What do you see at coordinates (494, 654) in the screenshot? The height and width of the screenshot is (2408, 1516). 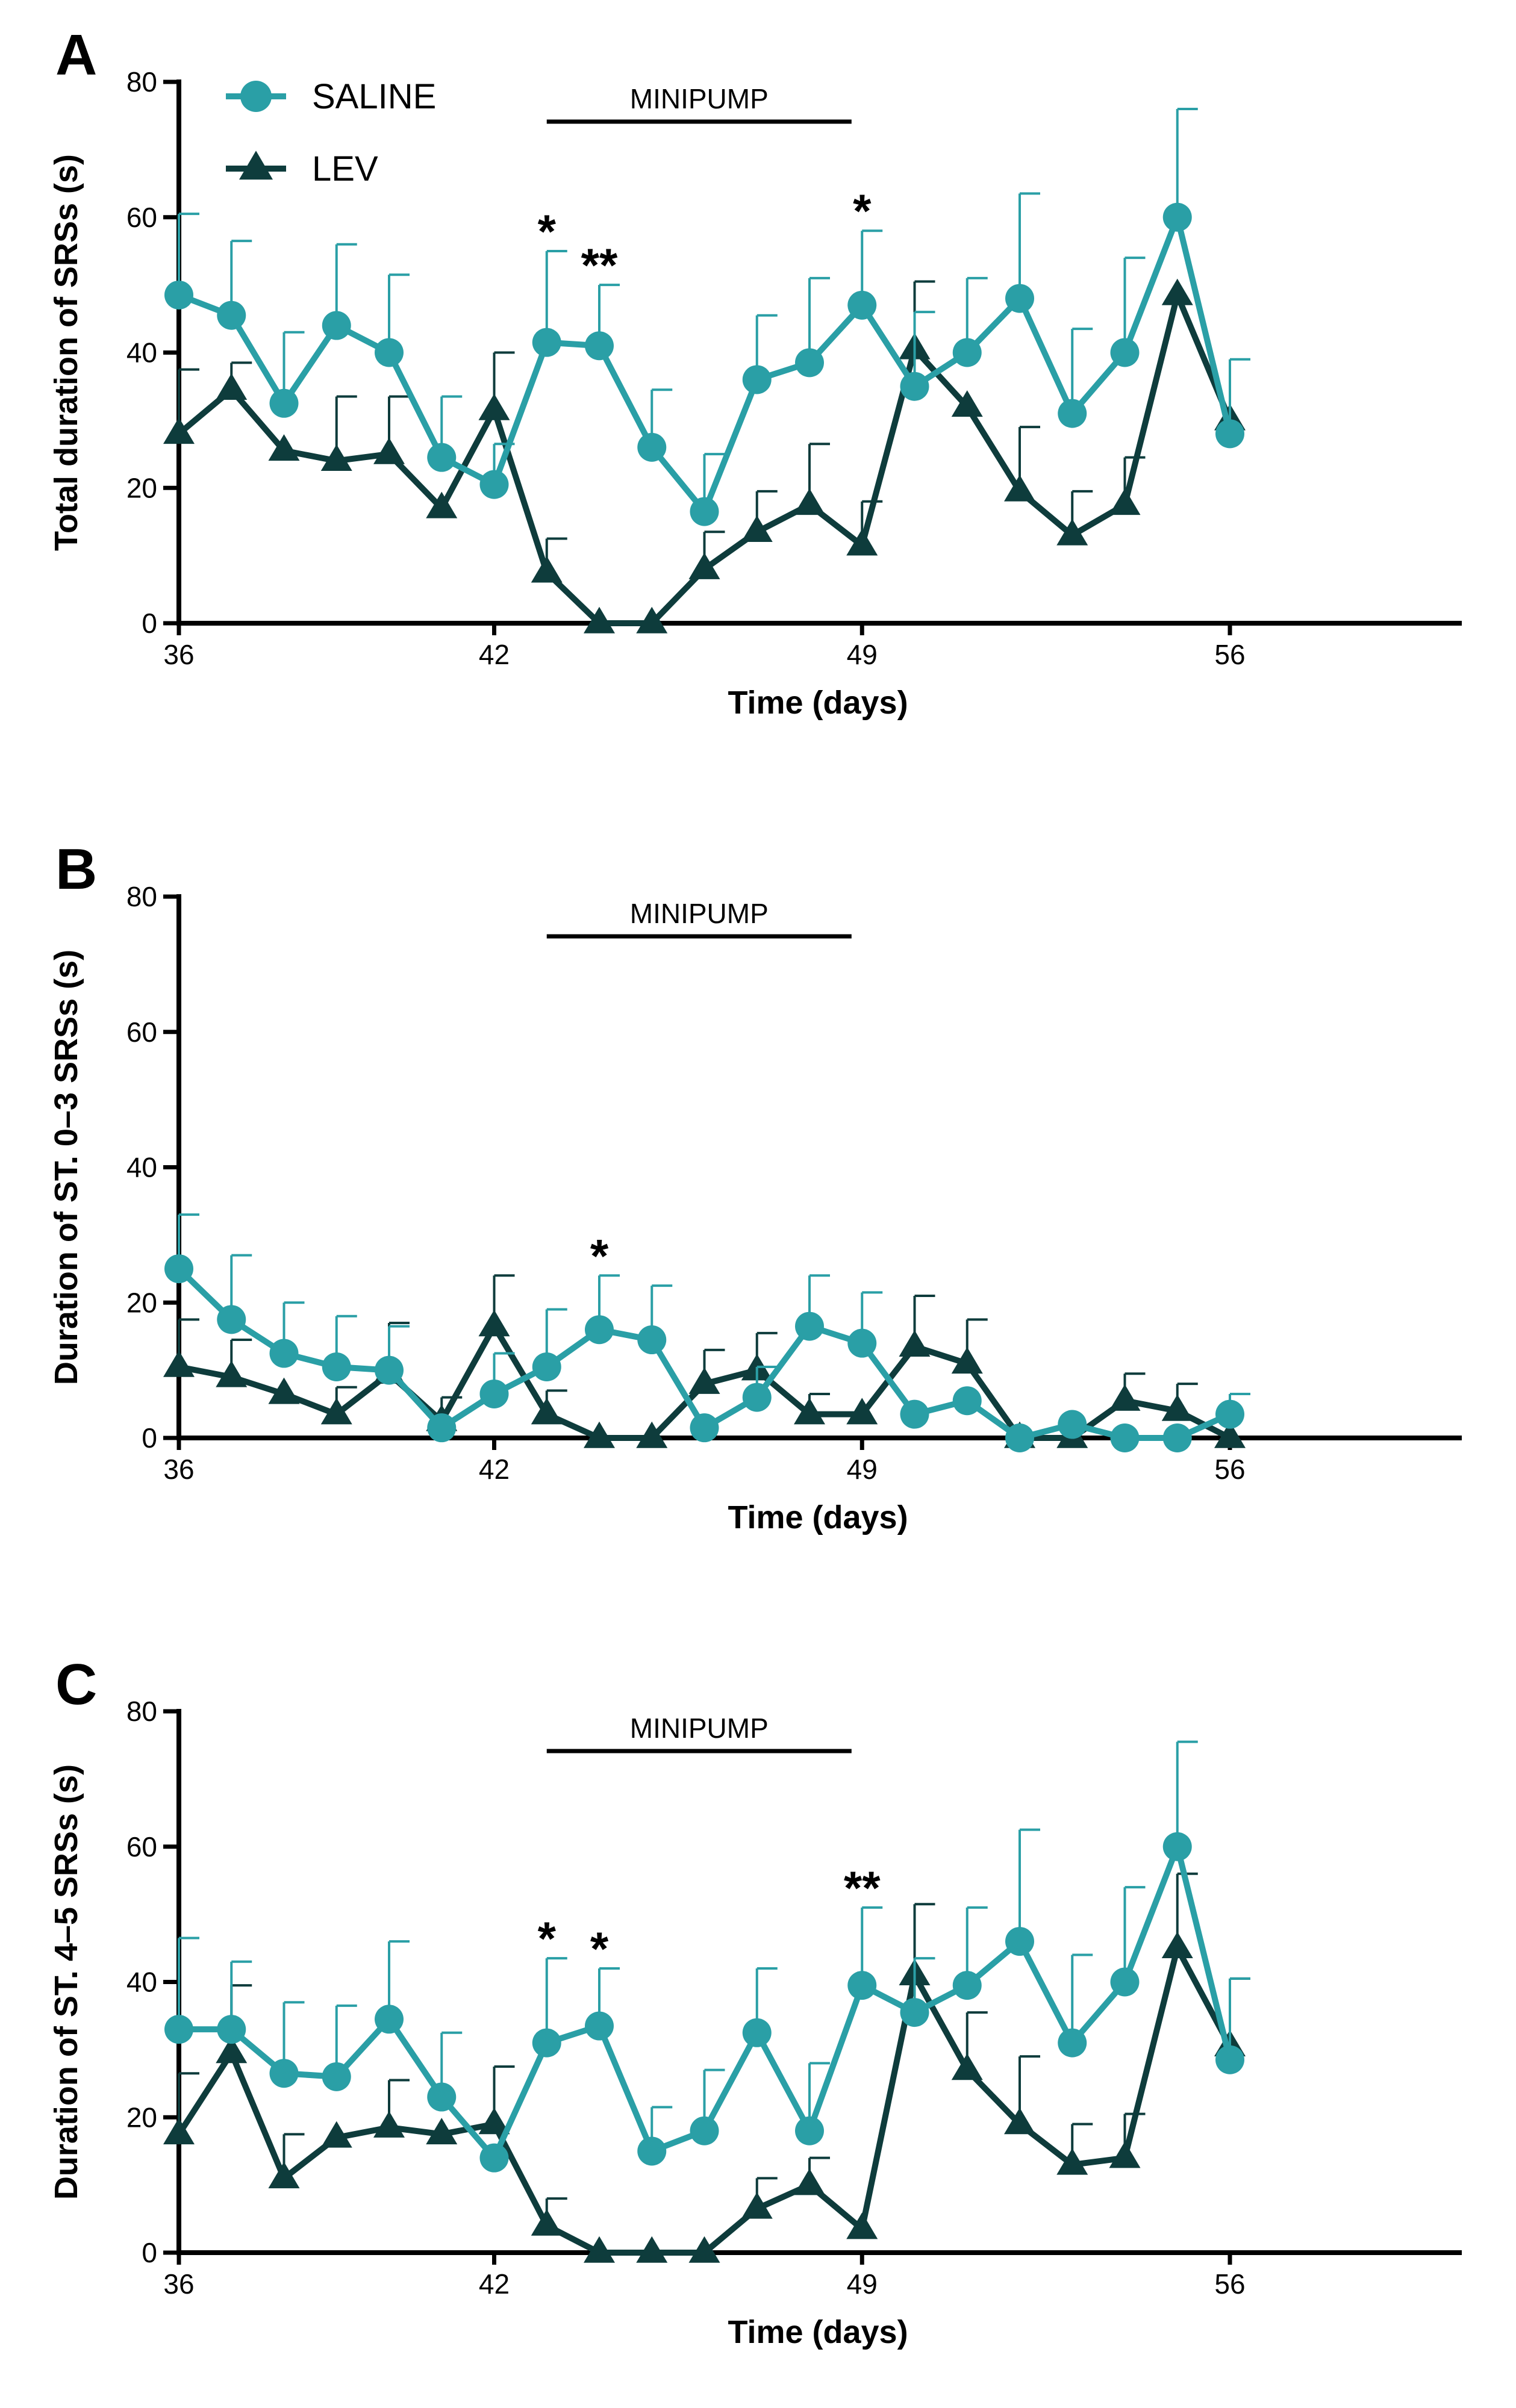 I see `x-tick-label: 42` at bounding box center [494, 654].